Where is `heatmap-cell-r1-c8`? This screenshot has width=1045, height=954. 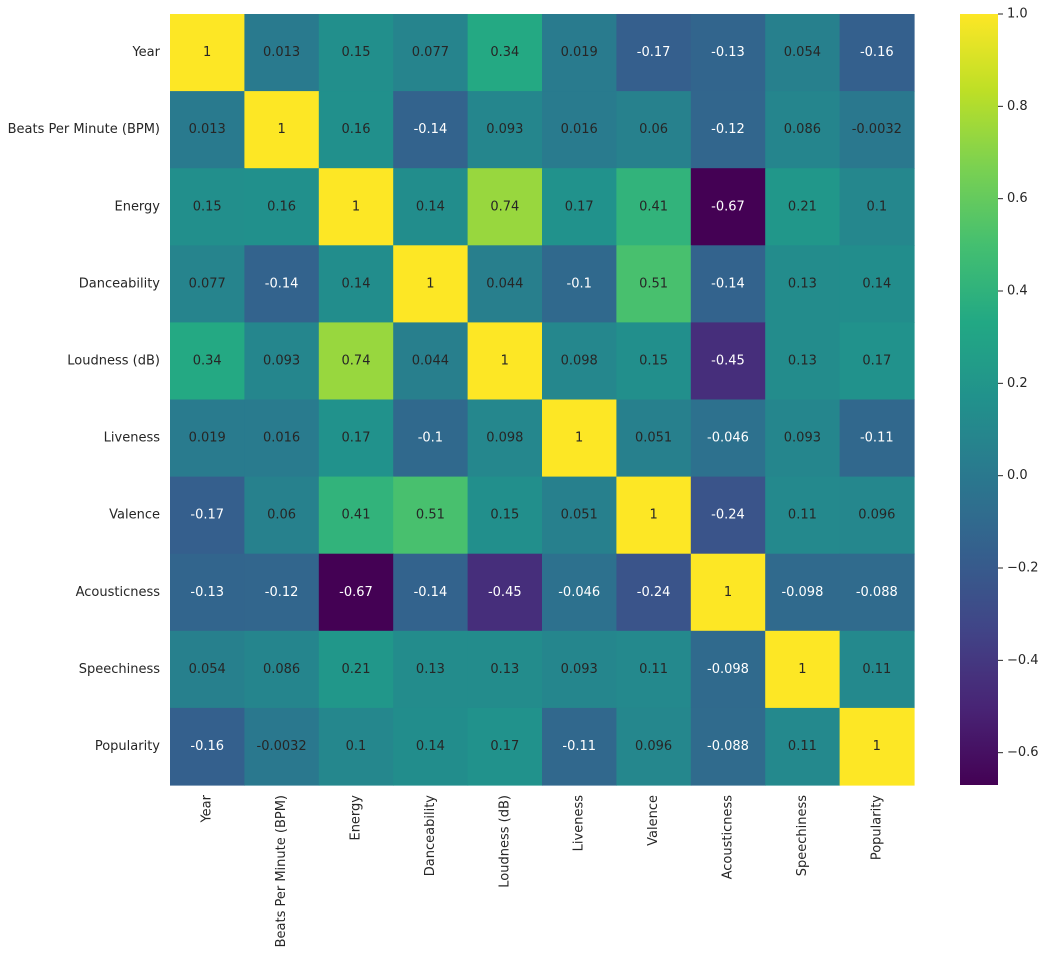
heatmap-cell-r1-c8 is located at coordinates (803, 130).